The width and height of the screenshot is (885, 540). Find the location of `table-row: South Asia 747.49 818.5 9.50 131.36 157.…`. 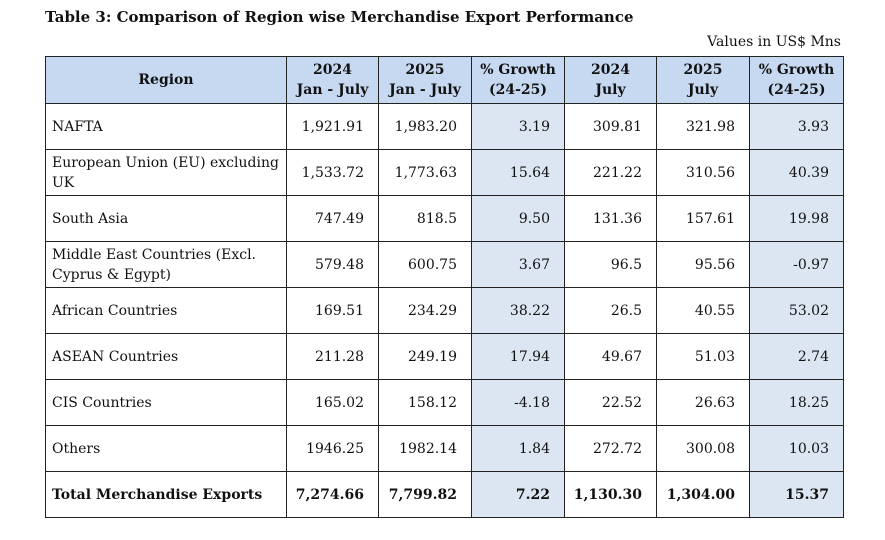

table-row: South Asia 747.49 818.5 9.50 131.36 157.… is located at coordinates (444, 218).